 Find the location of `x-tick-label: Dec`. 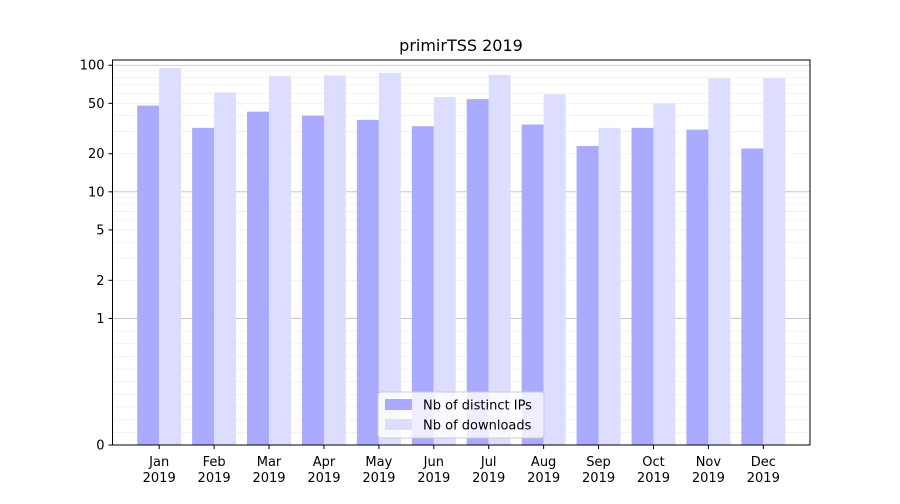

x-tick-label: Dec is located at coordinates (763, 462).